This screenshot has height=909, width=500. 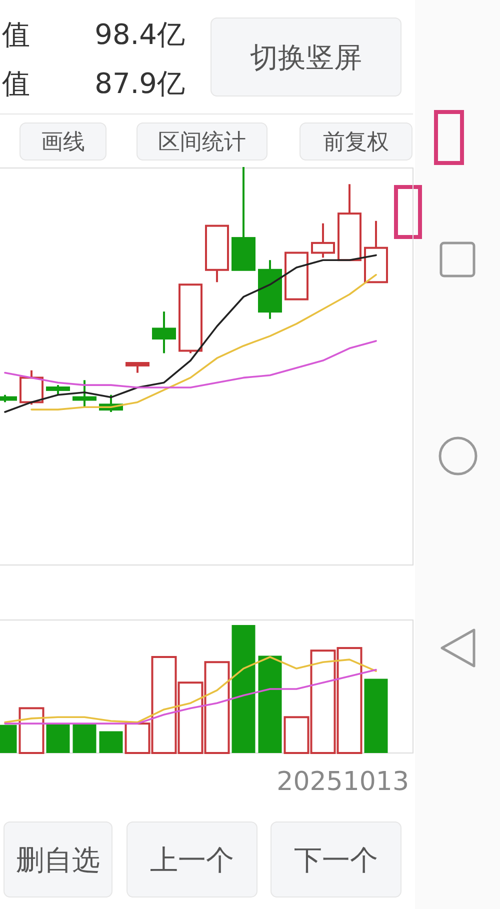 I want to click on text: 87.9亿, so click(x=139, y=83).